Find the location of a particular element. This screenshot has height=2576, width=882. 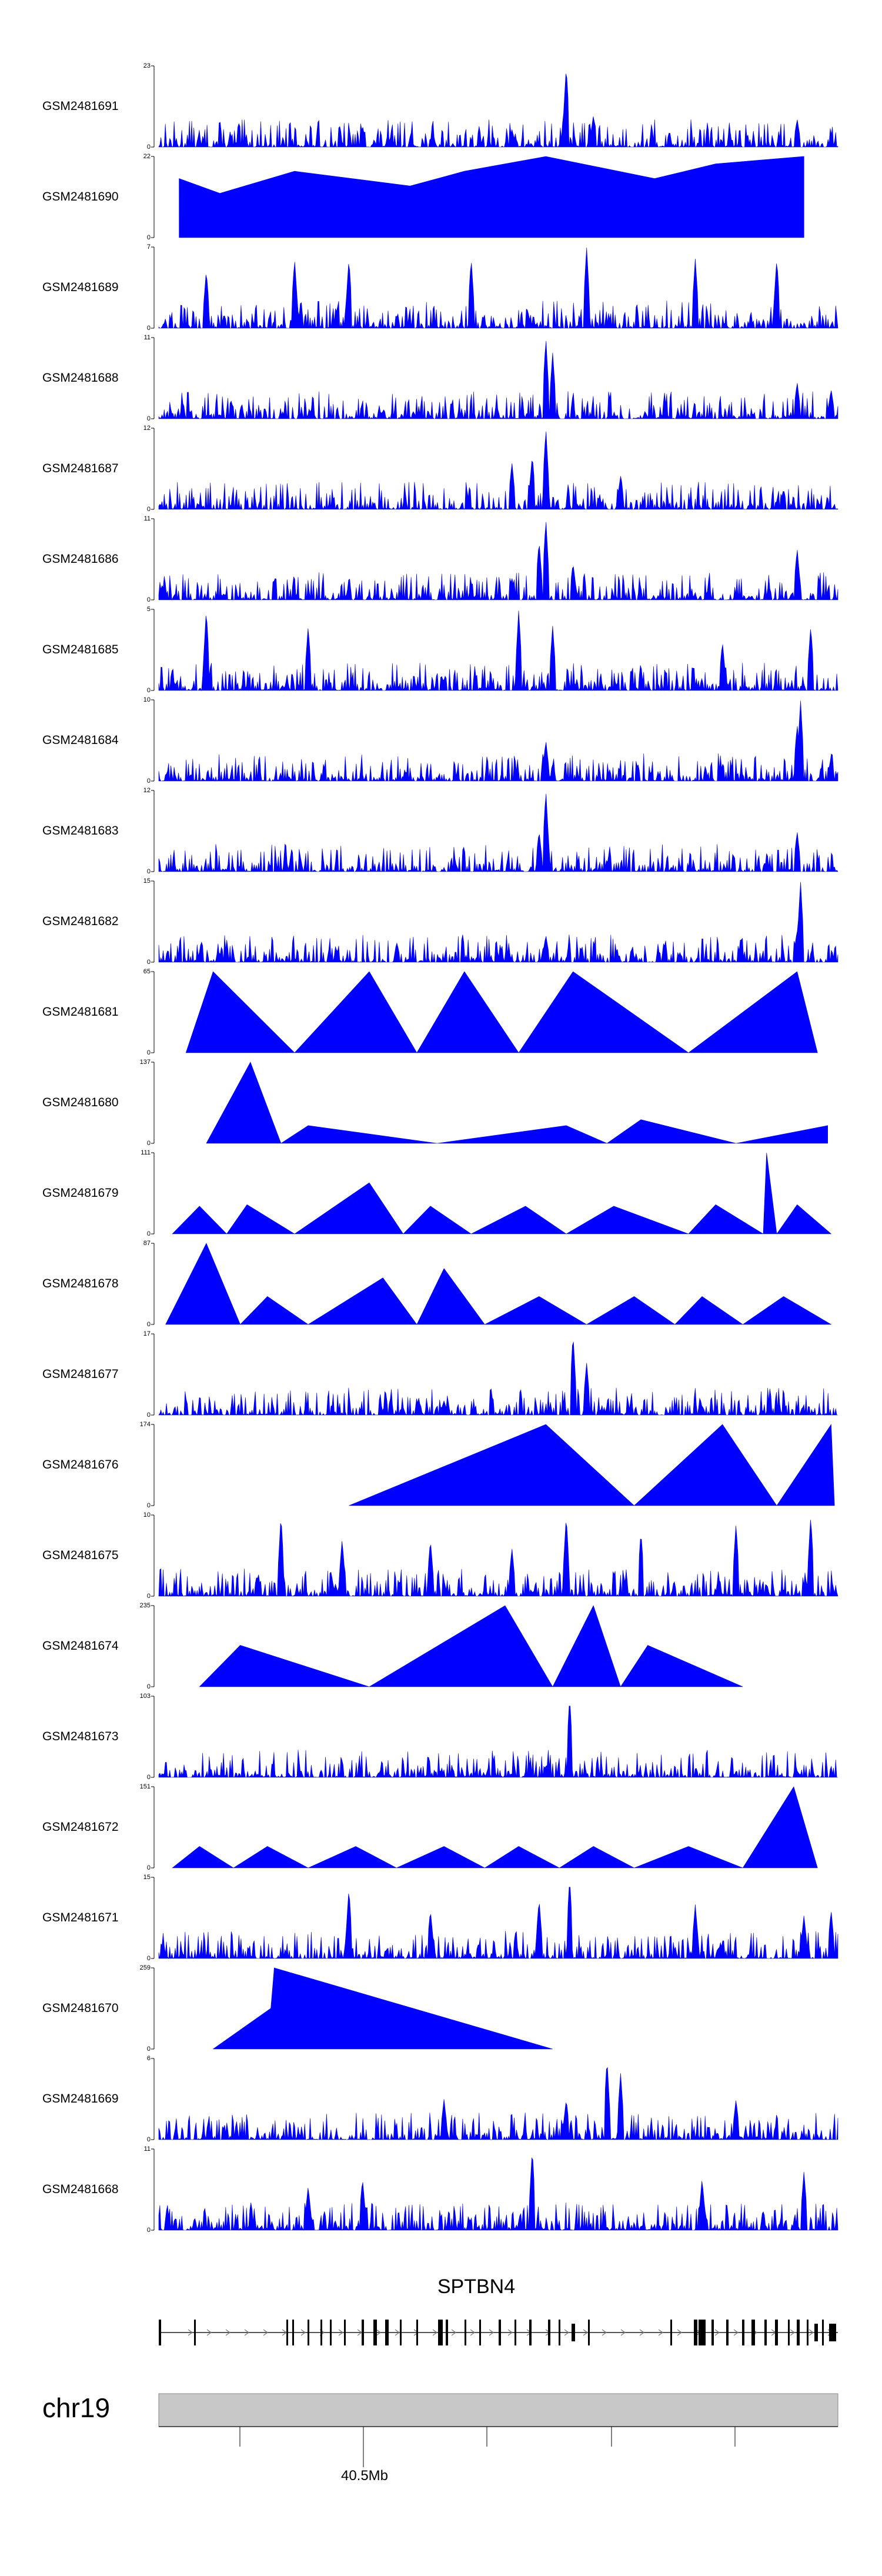

chromosome-band is located at coordinates (498, 2410).